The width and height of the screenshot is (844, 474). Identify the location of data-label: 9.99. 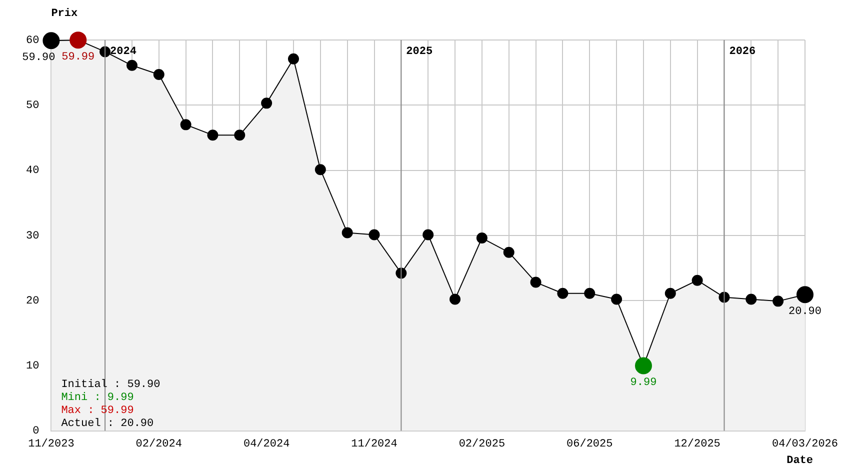
(643, 383).